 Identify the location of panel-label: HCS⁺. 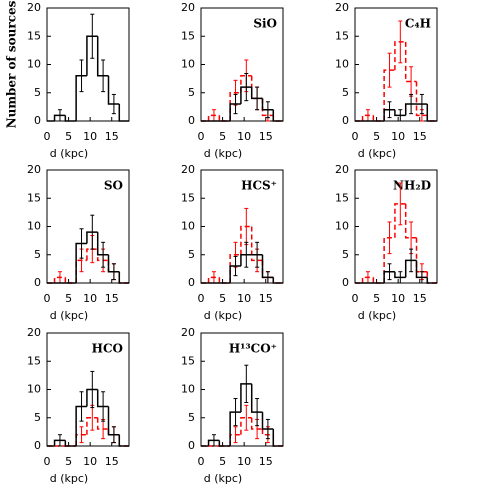
(259, 186).